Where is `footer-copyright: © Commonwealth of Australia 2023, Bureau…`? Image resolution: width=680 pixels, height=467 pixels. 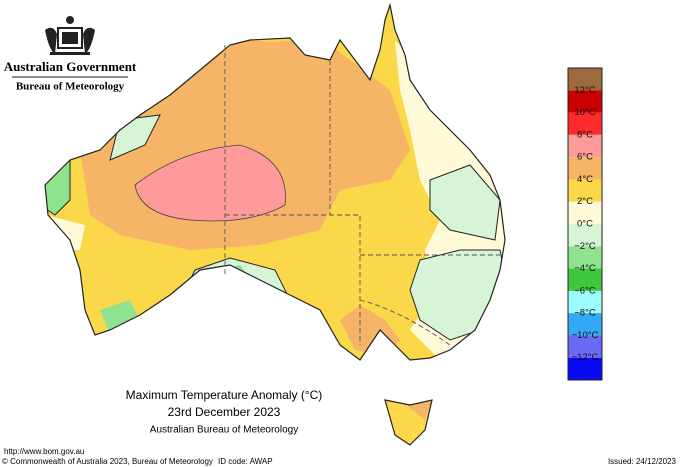 footer-copyright: © Commonwealth of Australia 2023, Bureau… is located at coordinates (107, 461).